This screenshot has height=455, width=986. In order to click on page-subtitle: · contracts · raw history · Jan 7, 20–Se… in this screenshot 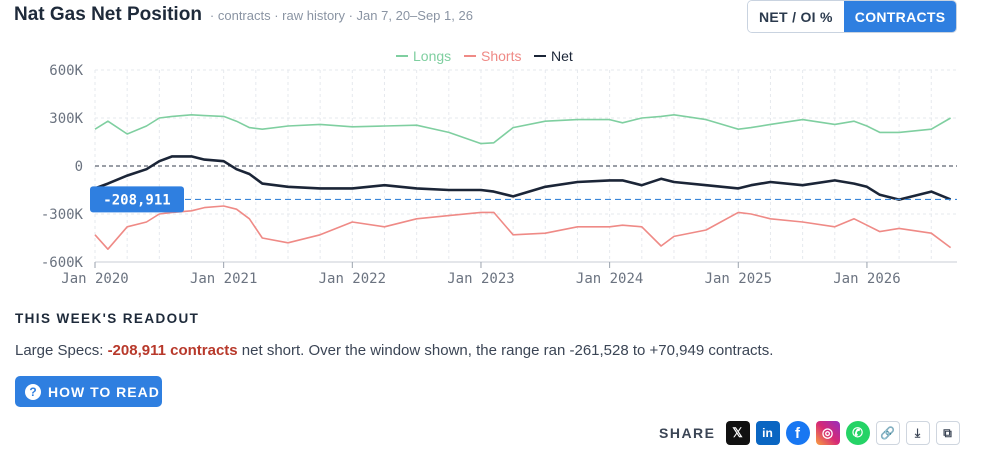, I will do `click(341, 15)`.